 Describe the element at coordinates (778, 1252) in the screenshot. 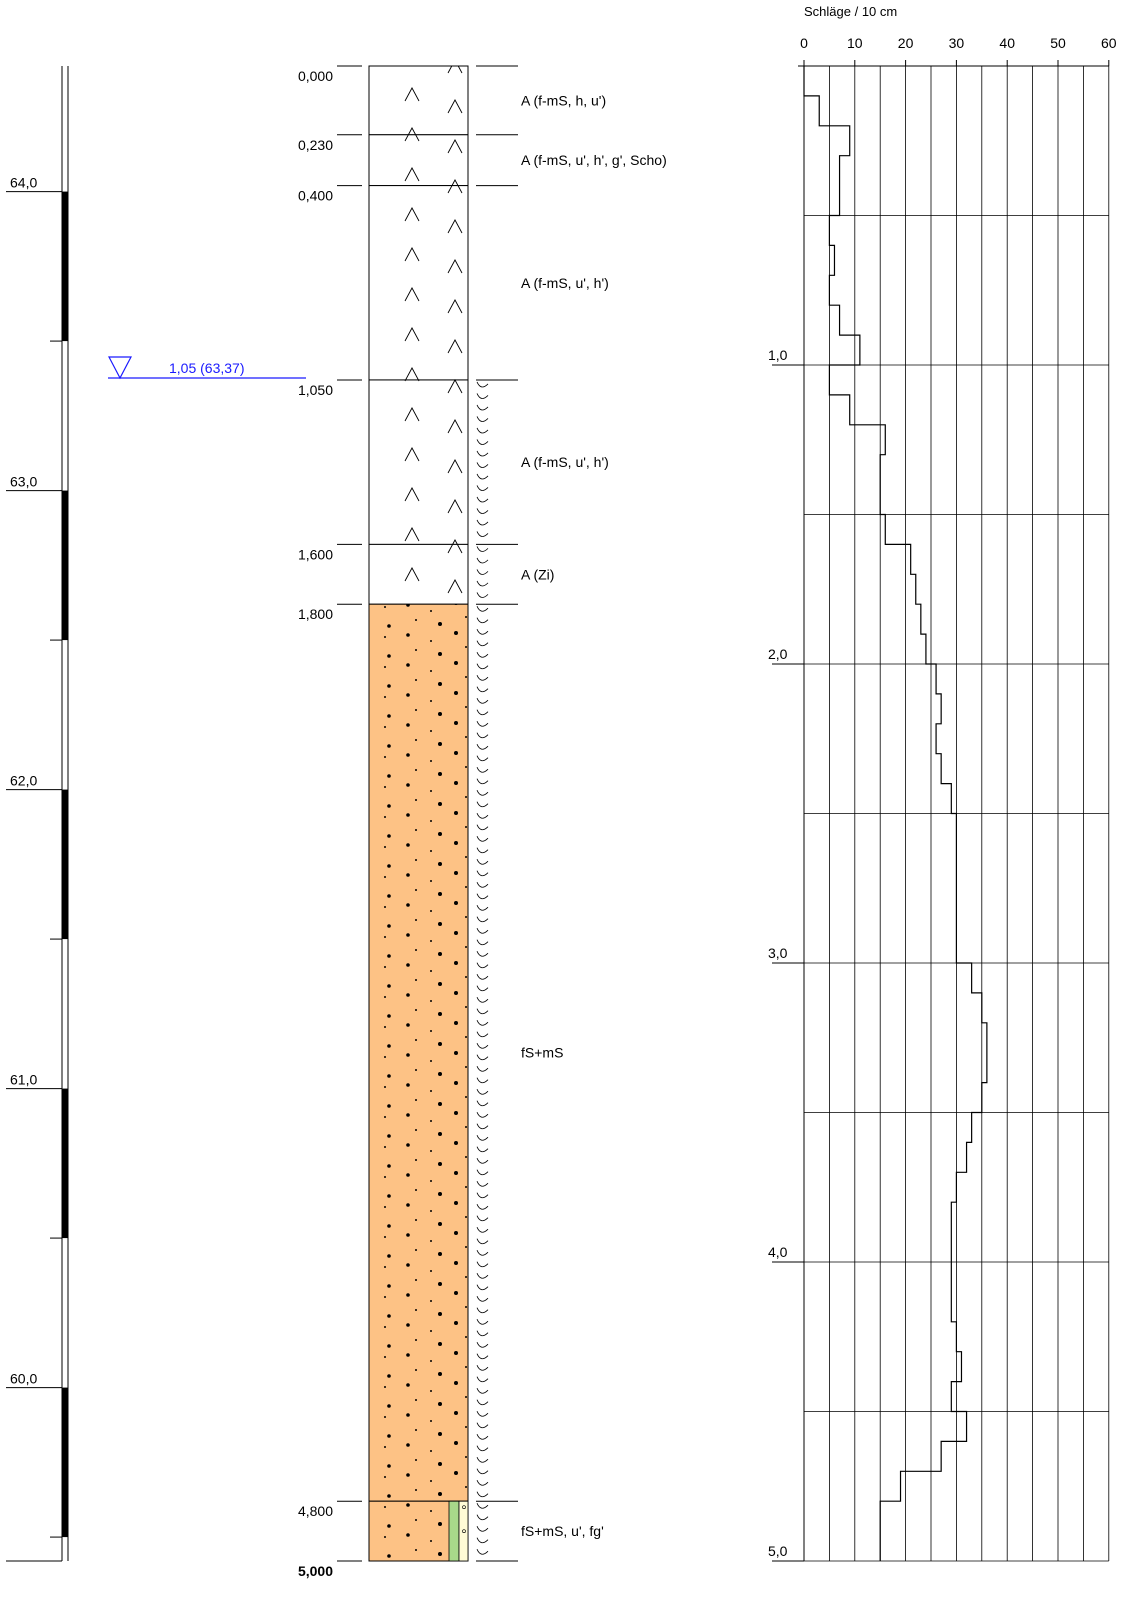

I see `chart-y-tick-label: 4,0` at that location.